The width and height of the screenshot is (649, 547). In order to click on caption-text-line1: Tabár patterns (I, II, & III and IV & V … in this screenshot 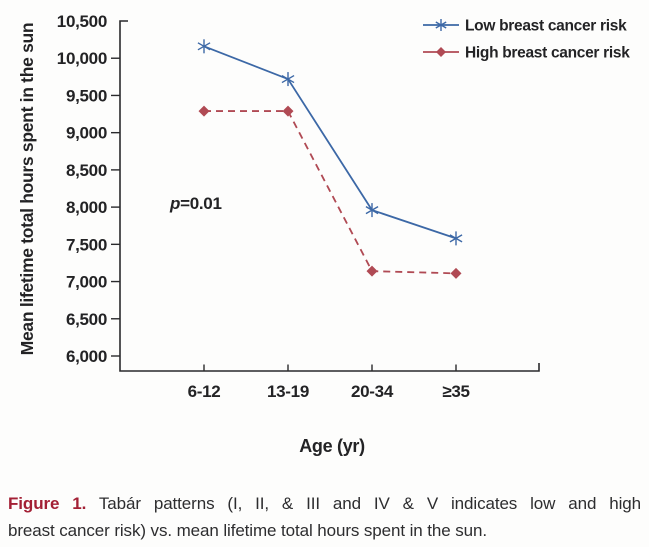, I will do `click(369, 503)`.